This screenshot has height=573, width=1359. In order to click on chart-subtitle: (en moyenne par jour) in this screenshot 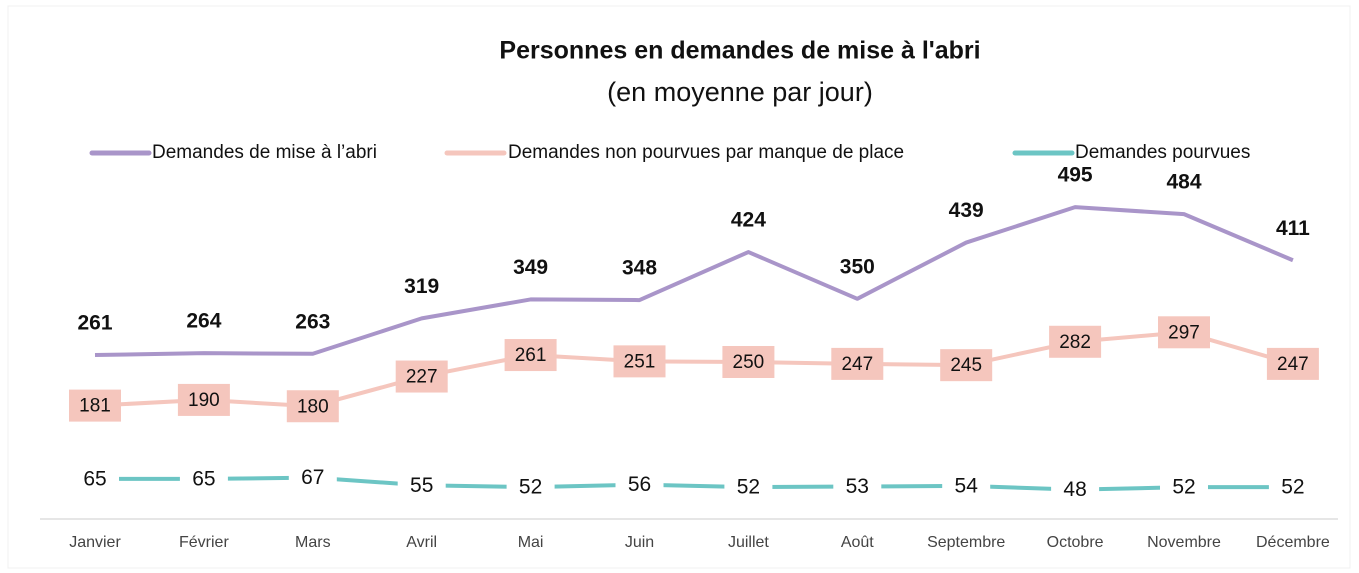, I will do `click(740, 92)`.